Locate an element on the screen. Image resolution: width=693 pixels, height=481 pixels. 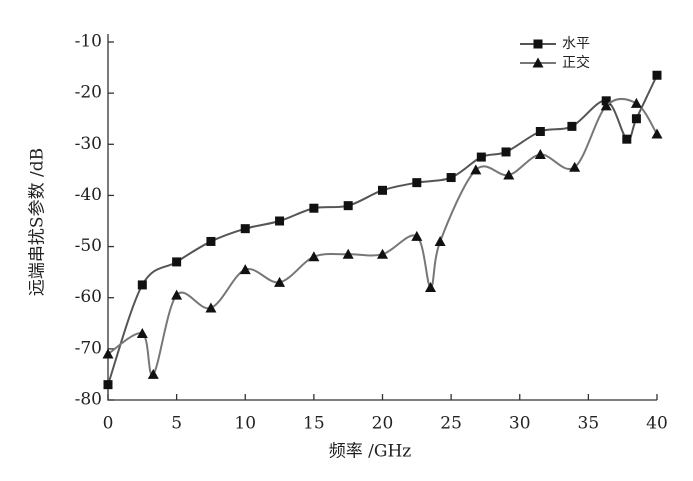
x-tick-label: 25 is located at coordinates (451, 424).